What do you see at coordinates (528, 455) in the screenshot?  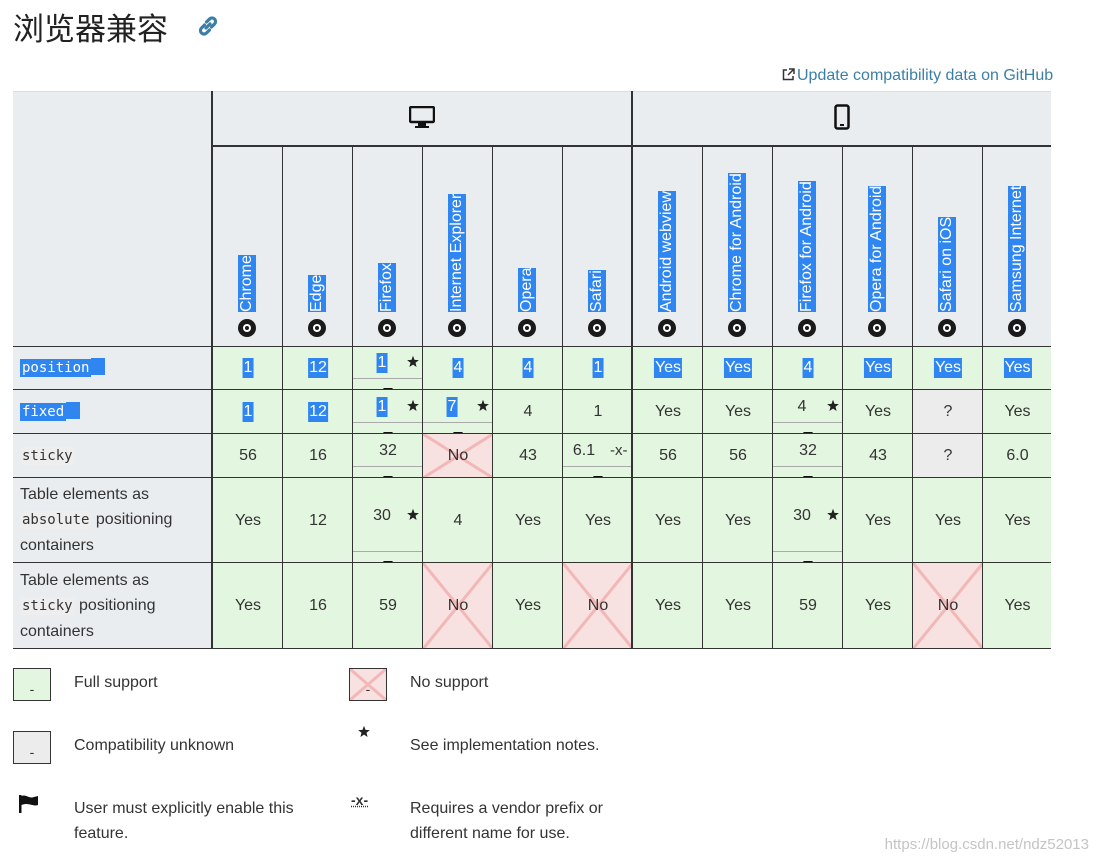 I see `version-text: 43` at bounding box center [528, 455].